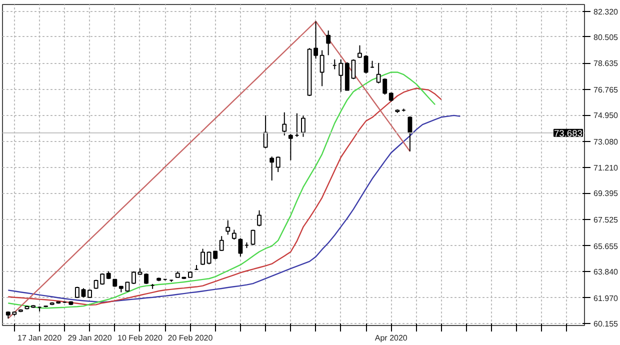 The width and height of the screenshot is (620, 345). What do you see at coordinates (90, 338) in the screenshot?
I see `x-tick-label: 29 Jan 2020` at bounding box center [90, 338].